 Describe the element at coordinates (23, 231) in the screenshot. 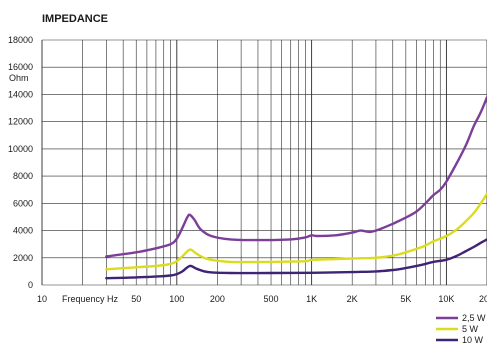

I see `y-tick-label: 4000` at that location.